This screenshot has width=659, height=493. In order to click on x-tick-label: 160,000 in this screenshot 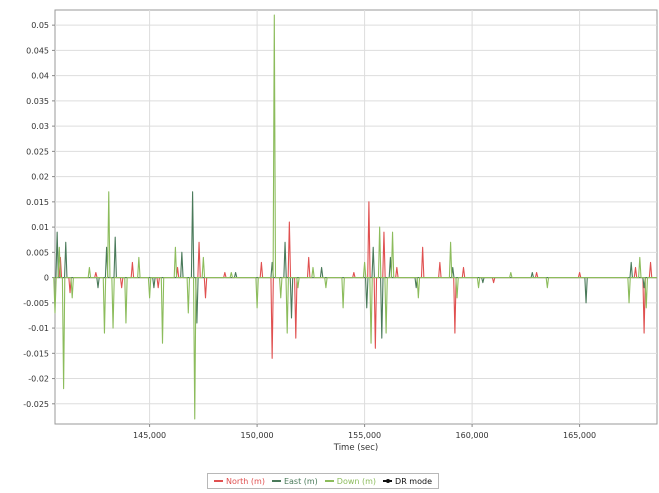, I will do `click(472, 435)`.